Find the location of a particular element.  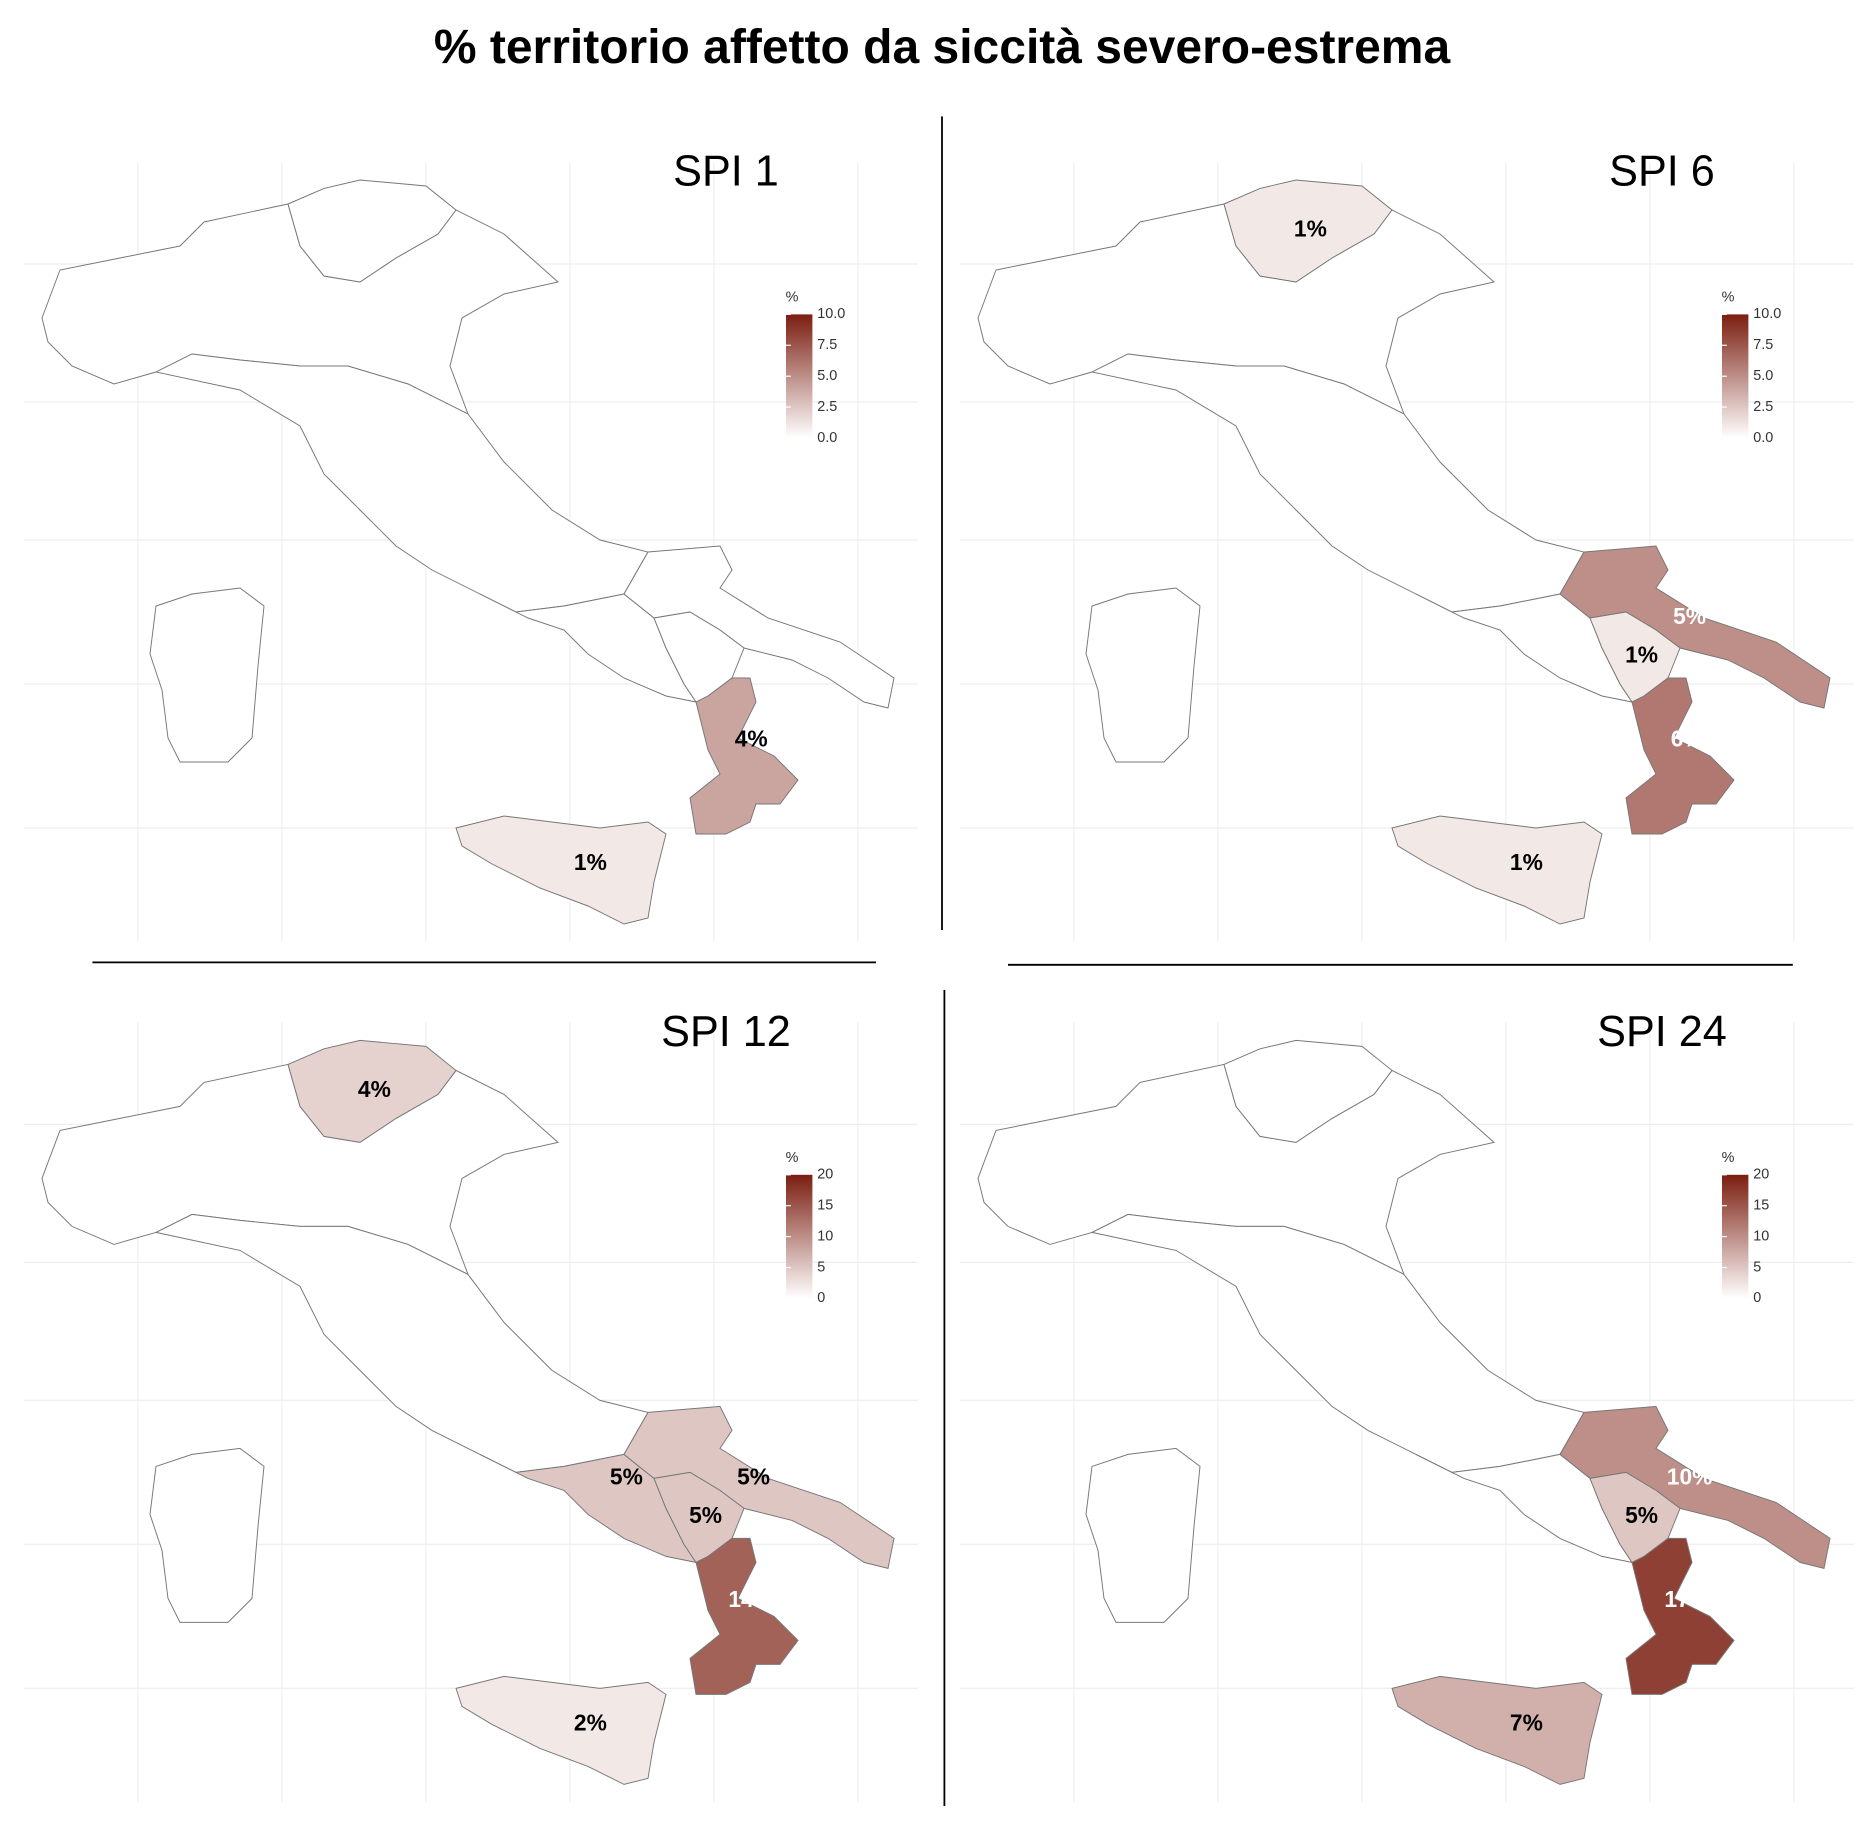

panel-title: SPI 1 is located at coordinates (726, 171).